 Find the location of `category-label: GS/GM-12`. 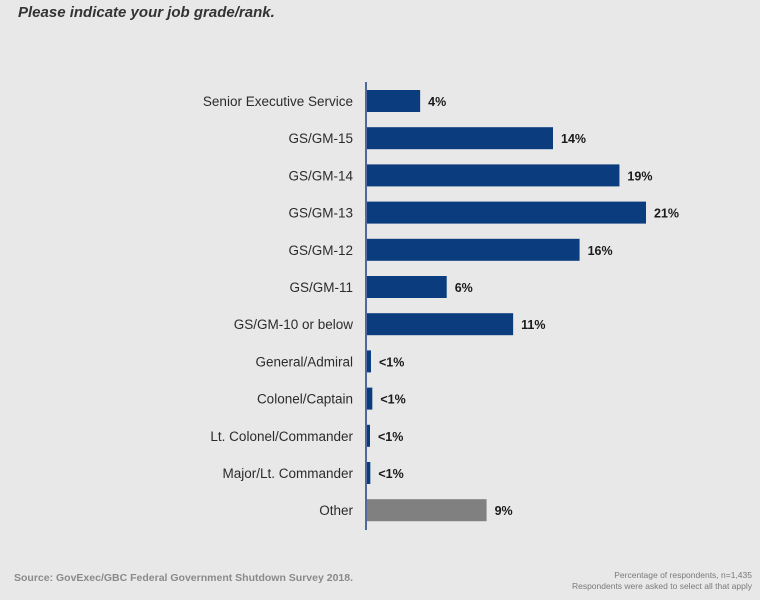

category-label: GS/GM-12 is located at coordinates (320, 250).